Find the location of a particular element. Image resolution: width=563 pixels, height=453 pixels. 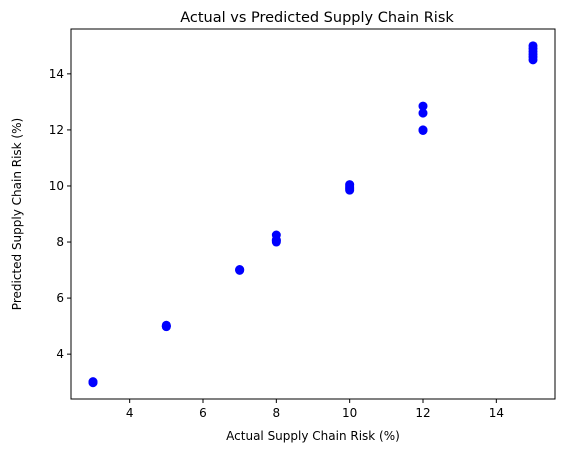

x-tick-label: 12 is located at coordinates (422, 413).